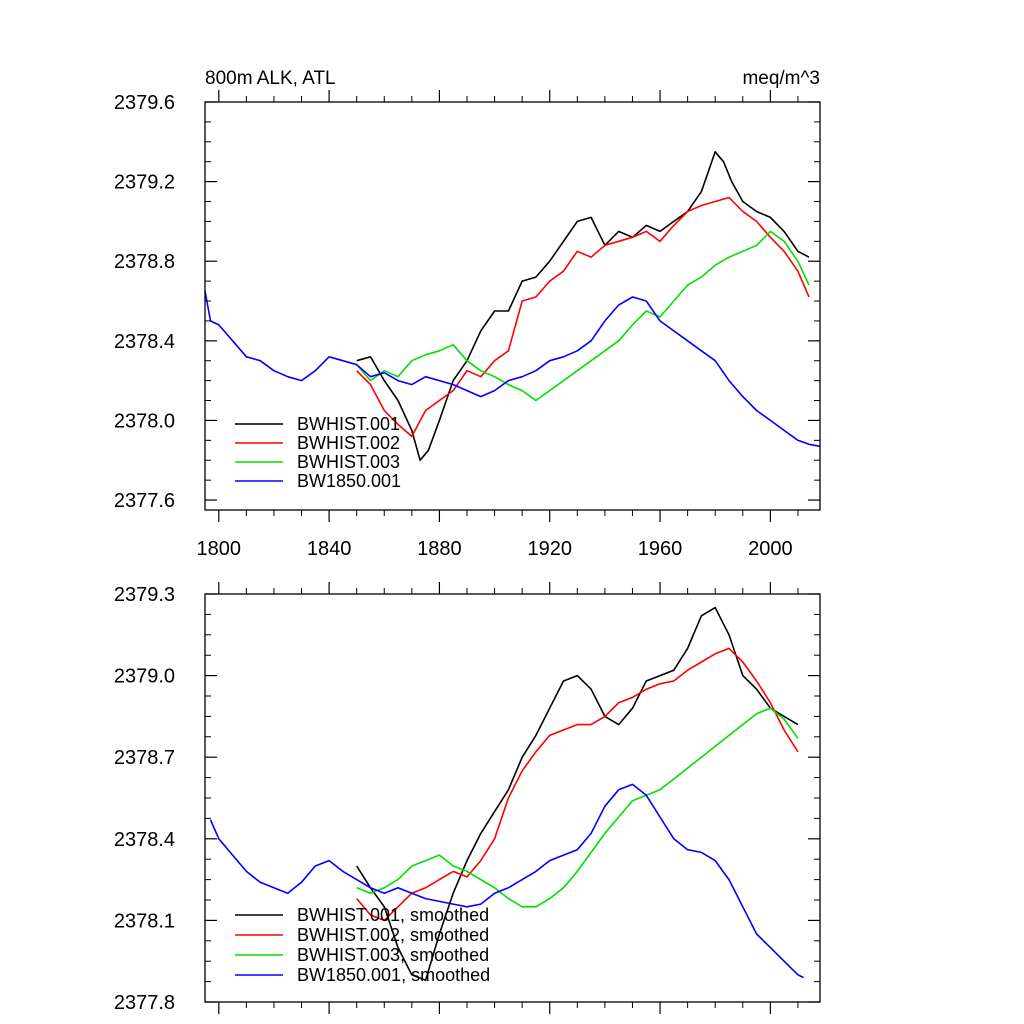  What do you see at coordinates (144, 103) in the screenshot?
I see `top-ytick-label: 2379.6` at bounding box center [144, 103].